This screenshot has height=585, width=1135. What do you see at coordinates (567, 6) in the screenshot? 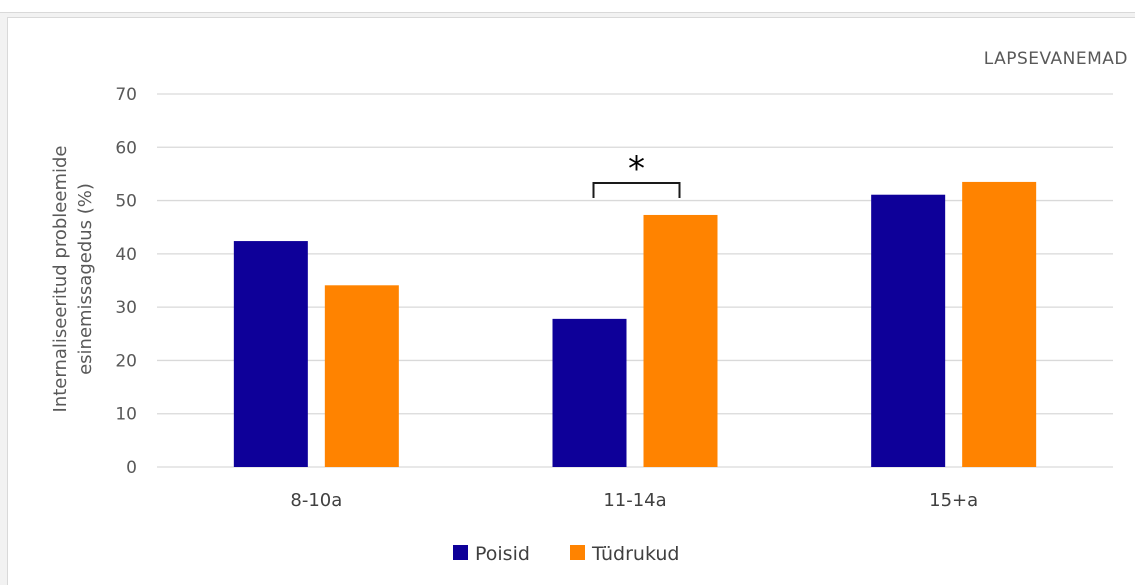
I see `top-border-strip` at bounding box center [567, 6].